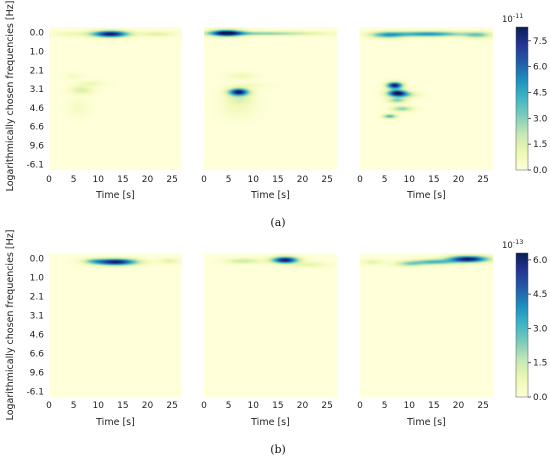  Describe the element at coordinates (512, 18) in the screenshot. I see `colorbar-exponent: 10-11` at that location.